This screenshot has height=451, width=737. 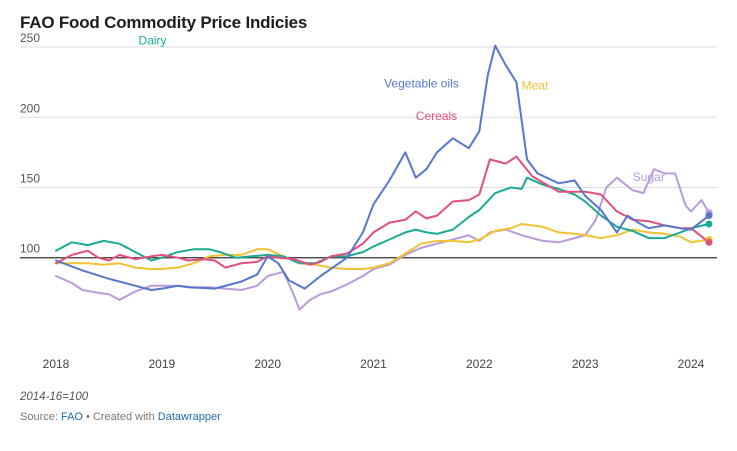 I want to click on datawrapper-link: Datawrapper, so click(x=189, y=417).